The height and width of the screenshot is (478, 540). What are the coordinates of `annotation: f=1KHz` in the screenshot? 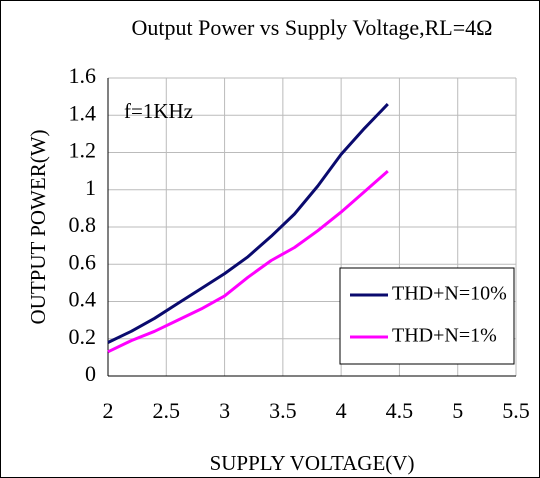 It's located at (158, 111).